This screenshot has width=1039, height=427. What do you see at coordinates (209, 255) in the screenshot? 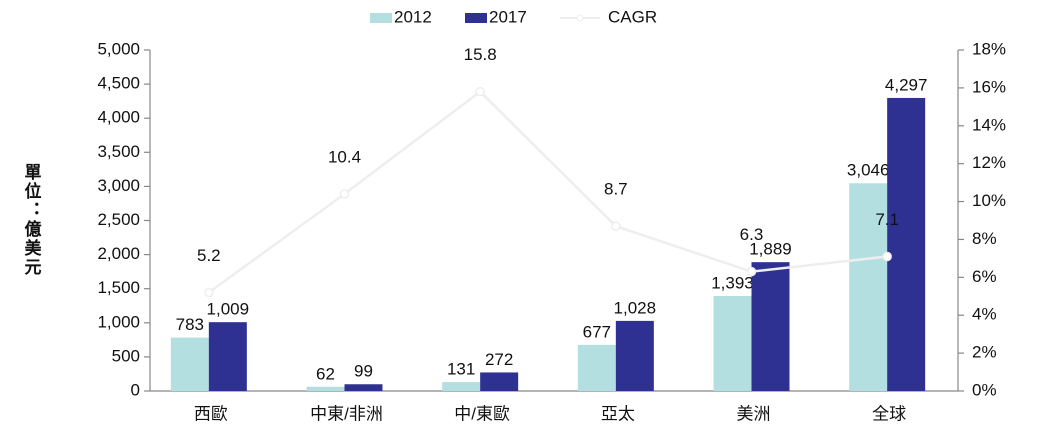
I see `data-label: 5.2` at bounding box center [209, 255].